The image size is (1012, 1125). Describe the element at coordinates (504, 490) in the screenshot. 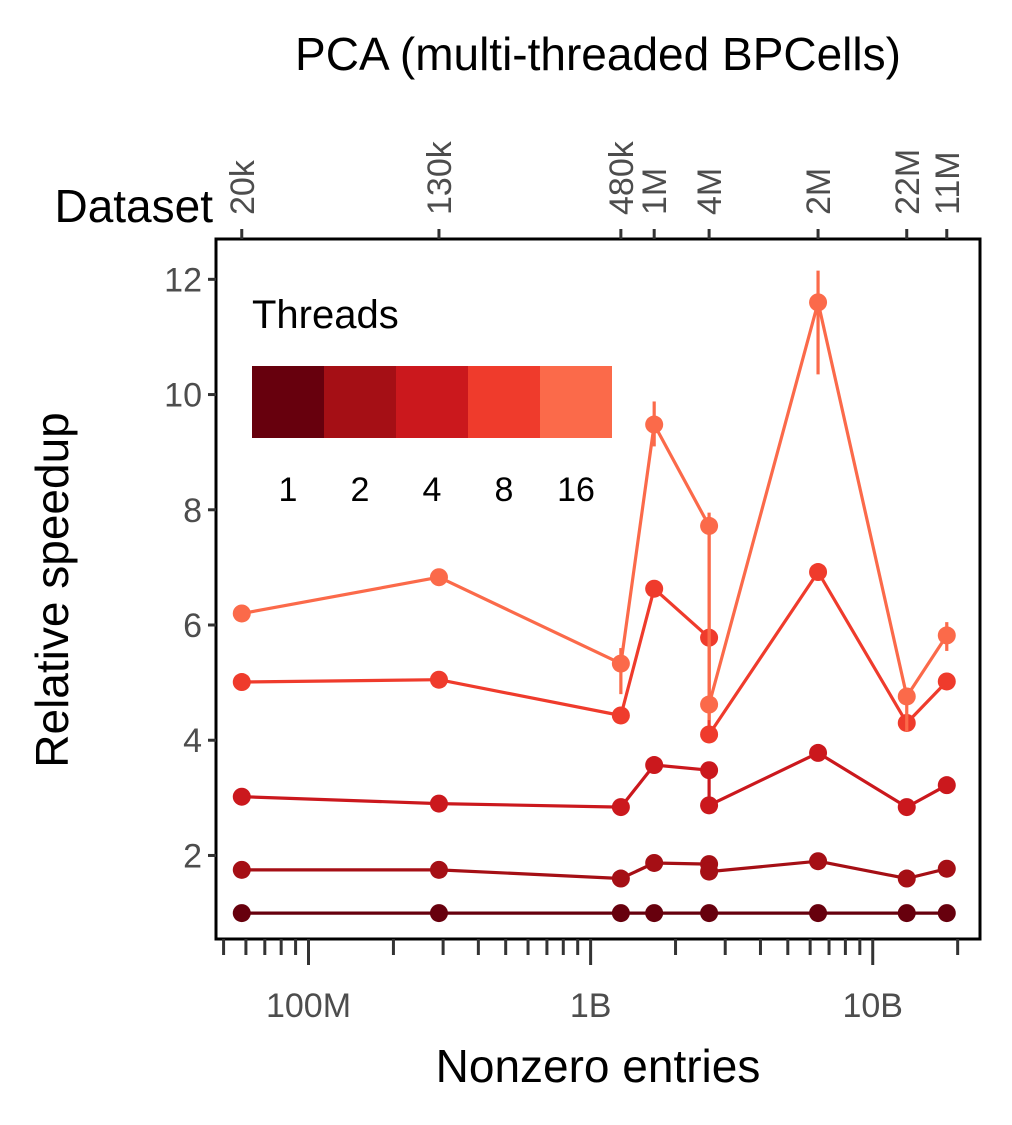

I see `legend-label: 8` at that location.